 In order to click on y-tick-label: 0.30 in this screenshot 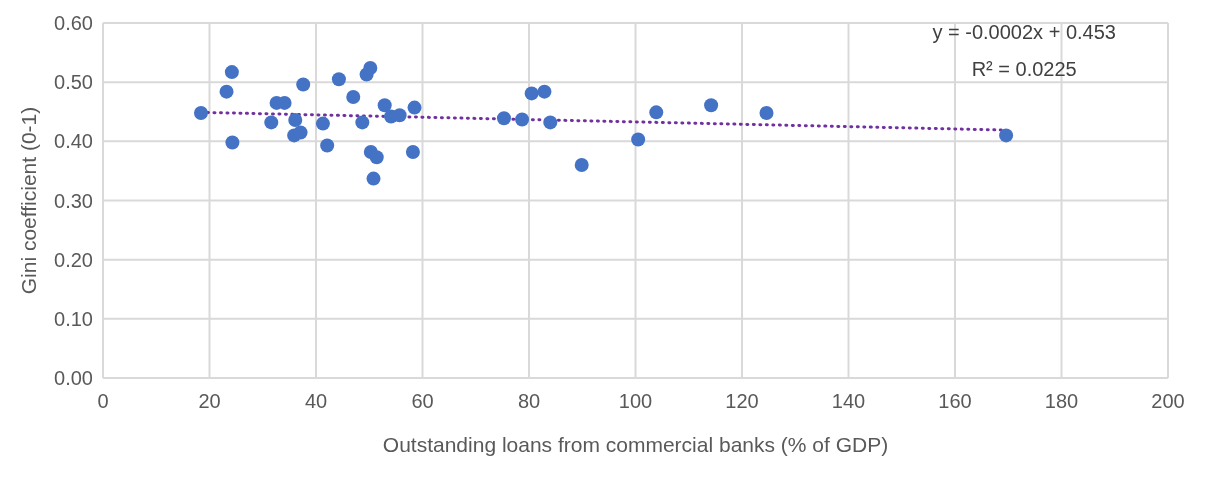, I will do `click(73, 200)`.